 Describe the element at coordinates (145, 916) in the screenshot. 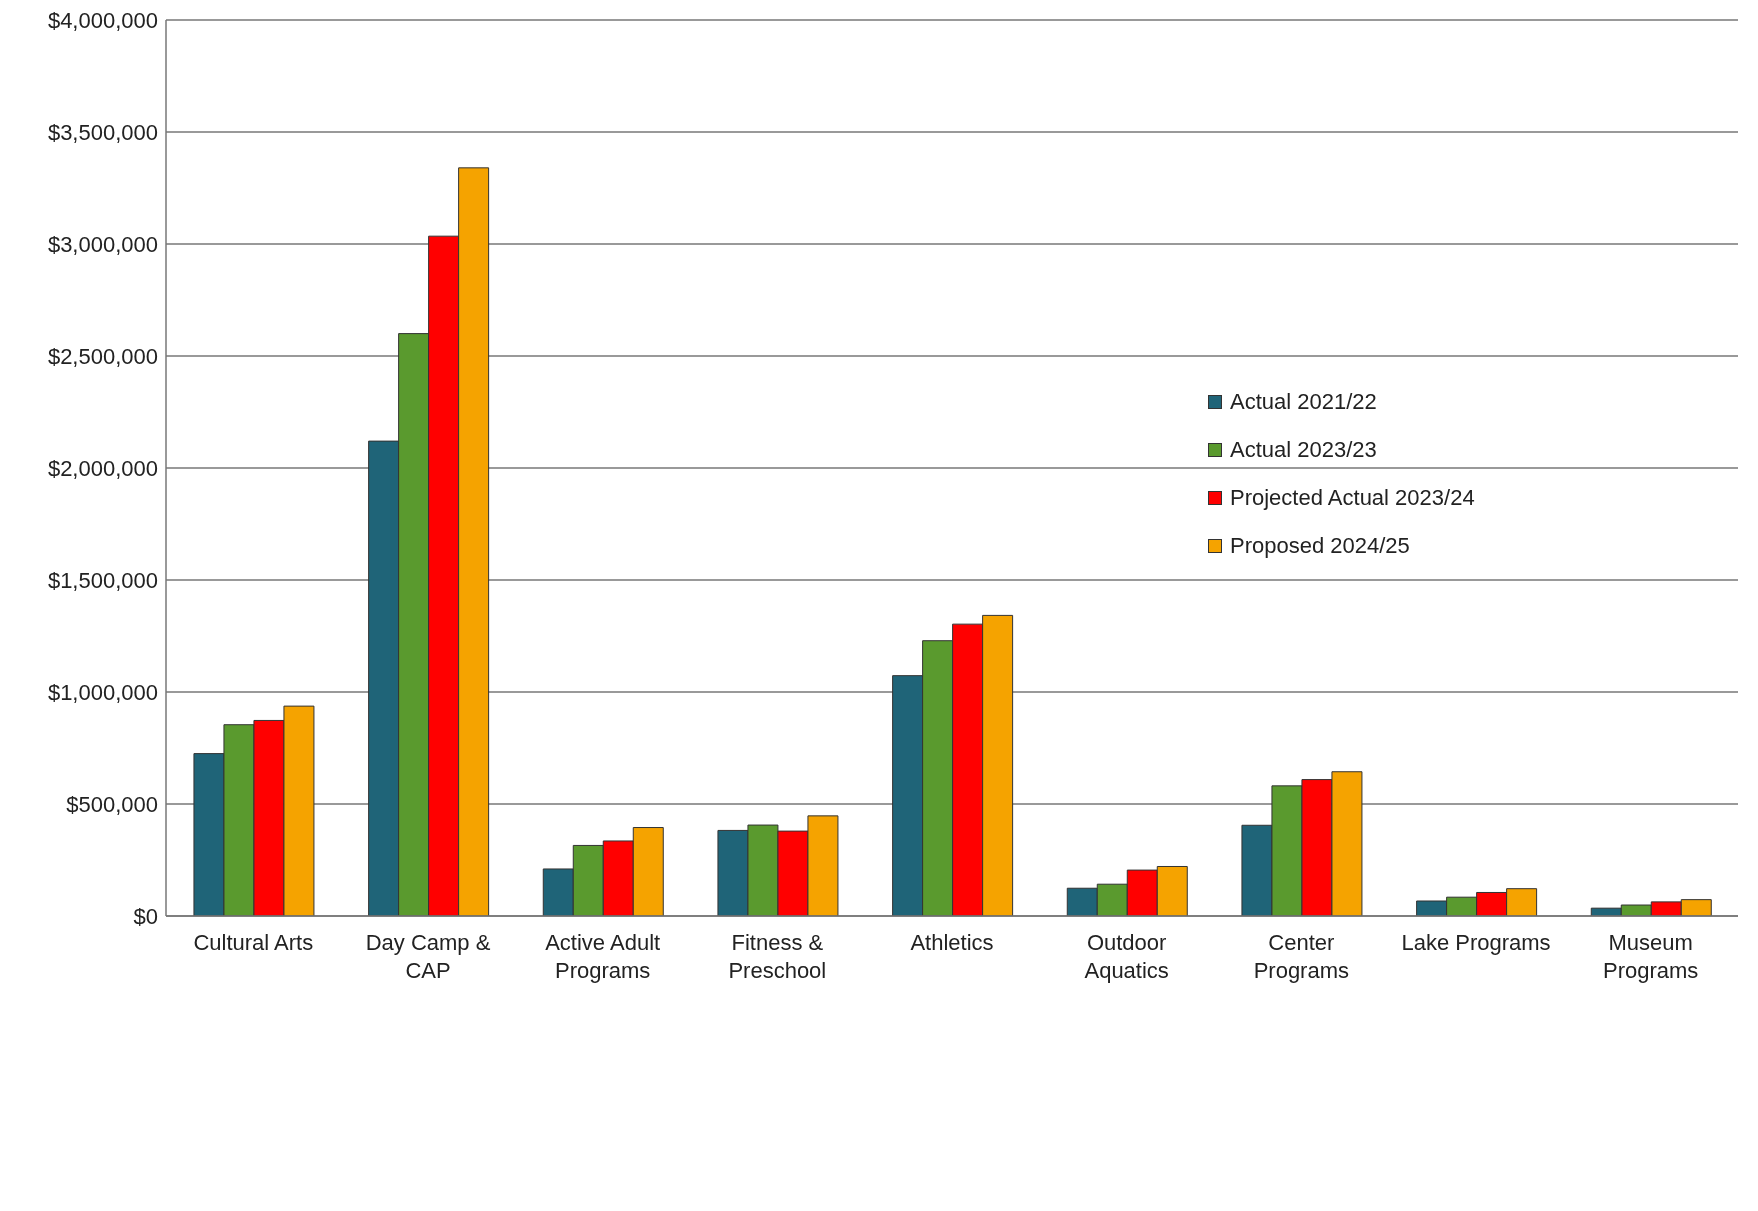

I see `y-tick-label: $0` at that location.